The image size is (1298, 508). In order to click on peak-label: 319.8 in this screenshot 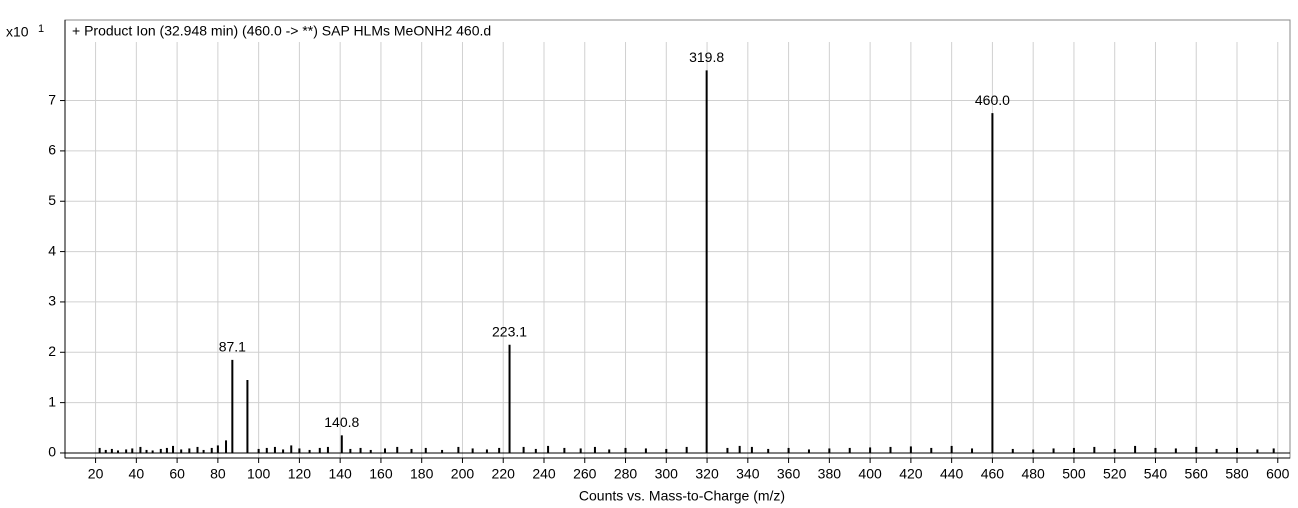, I will do `click(706, 57)`.